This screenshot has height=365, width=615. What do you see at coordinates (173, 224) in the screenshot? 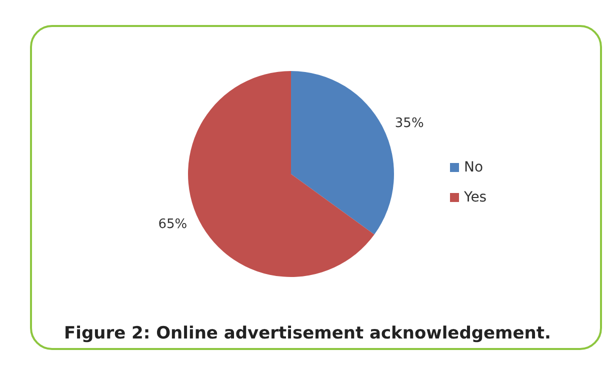
I see `data-label: 65%` at bounding box center [173, 224].